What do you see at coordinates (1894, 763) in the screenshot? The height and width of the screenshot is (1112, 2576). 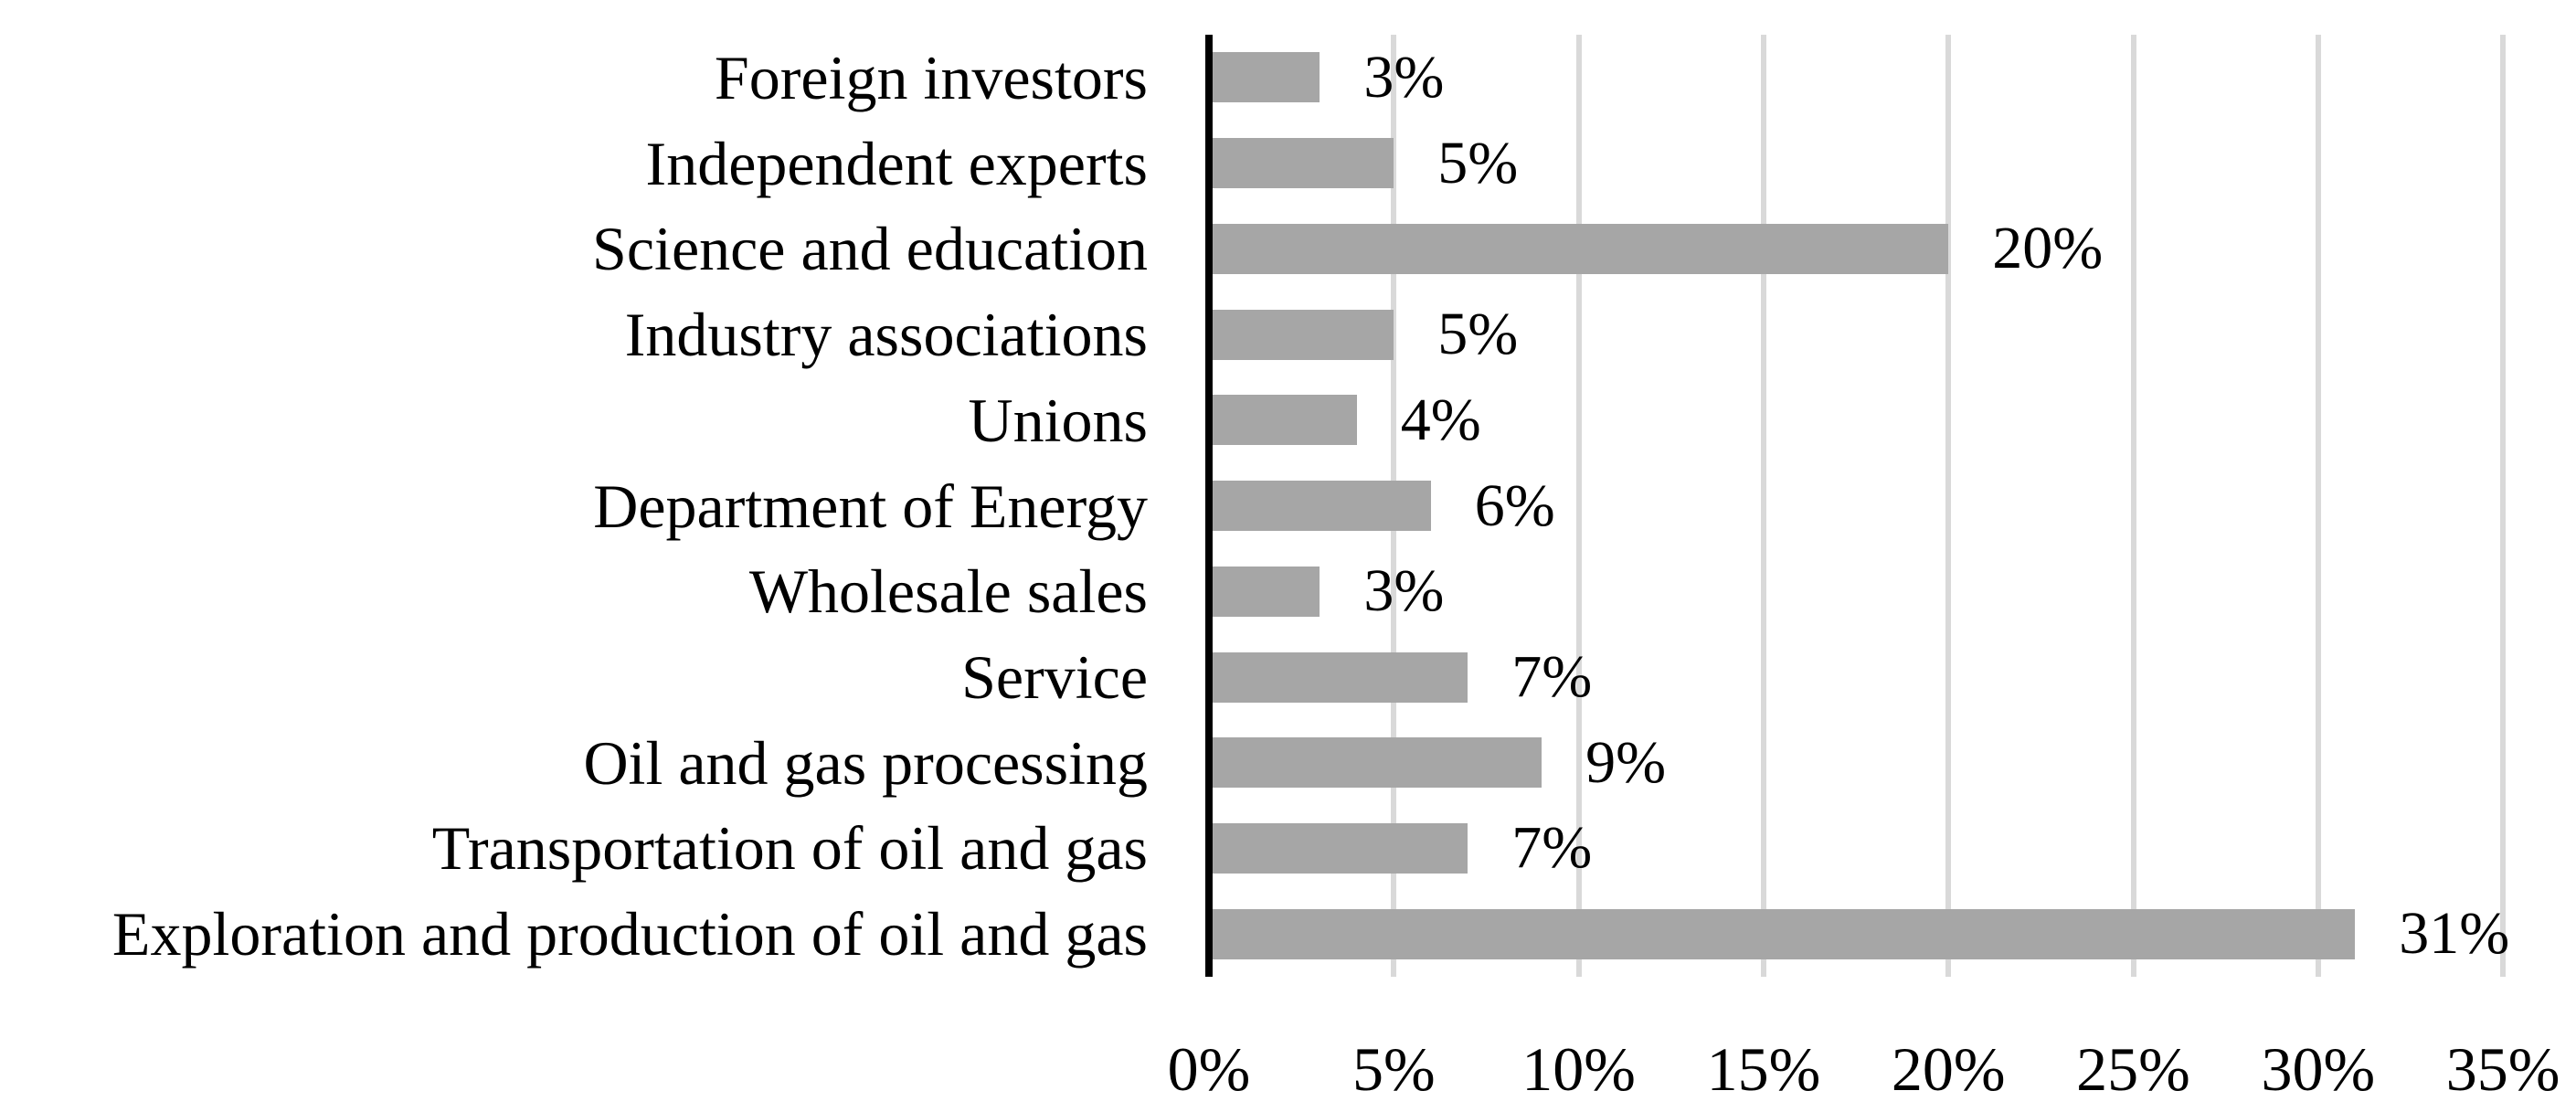 I see `bar-track: 9%` at bounding box center [1894, 763].